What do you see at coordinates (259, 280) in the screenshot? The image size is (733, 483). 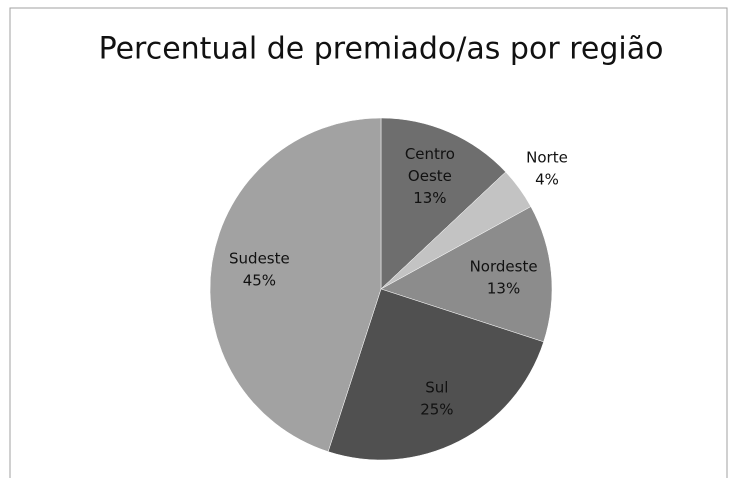 I see `value-label: 45%` at bounding box center [259, 280].